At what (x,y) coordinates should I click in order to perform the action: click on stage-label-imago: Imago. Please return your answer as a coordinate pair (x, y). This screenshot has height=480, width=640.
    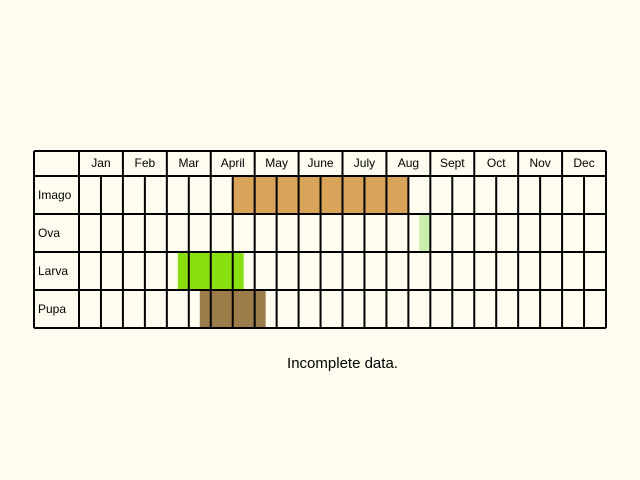
    Looking at the image, I should click on (55, 195).